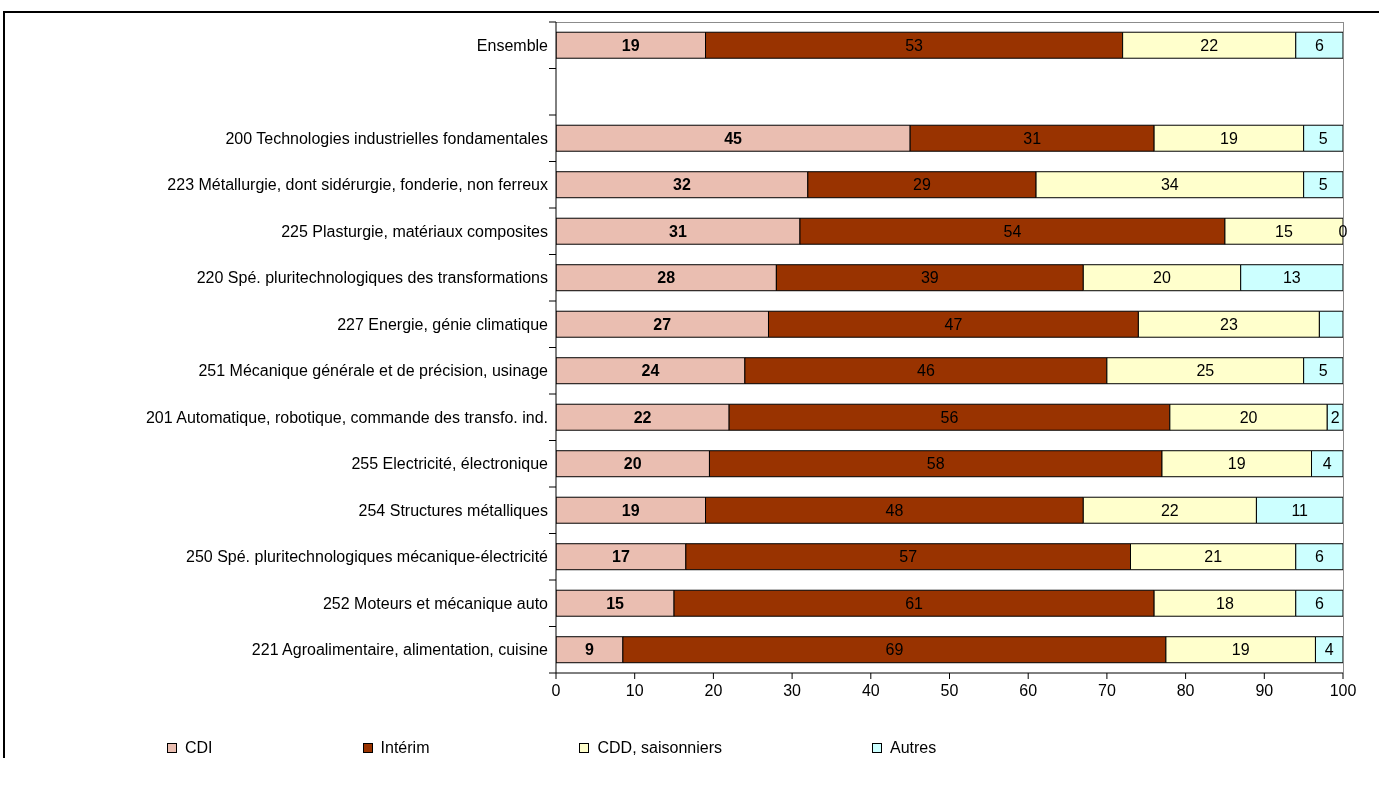  Describe the element at coordinates (914, 45) in the screenshot. I see `data-label: 53` at that location.